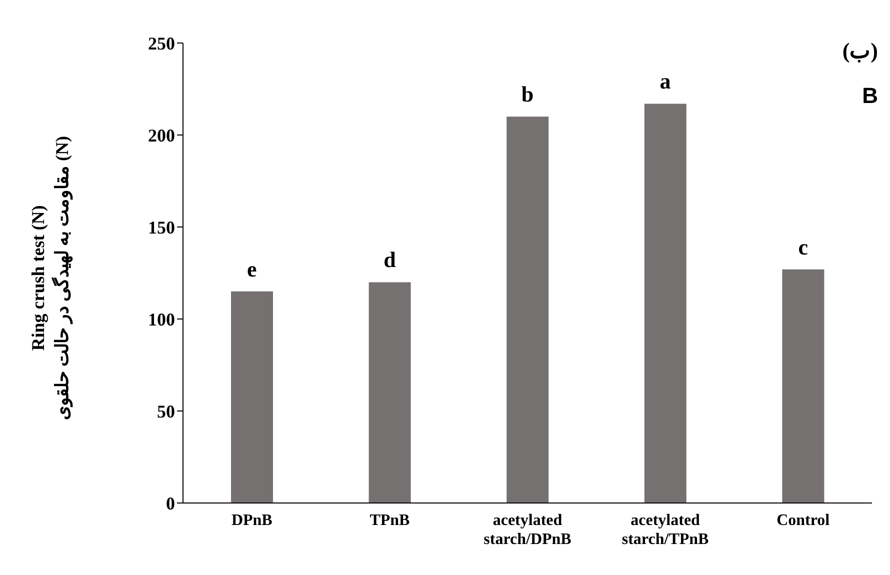 The image size is (890, 575). Describe the element at coordinates (252, 269) in the screenshot. I see `annotation: e` at that location.